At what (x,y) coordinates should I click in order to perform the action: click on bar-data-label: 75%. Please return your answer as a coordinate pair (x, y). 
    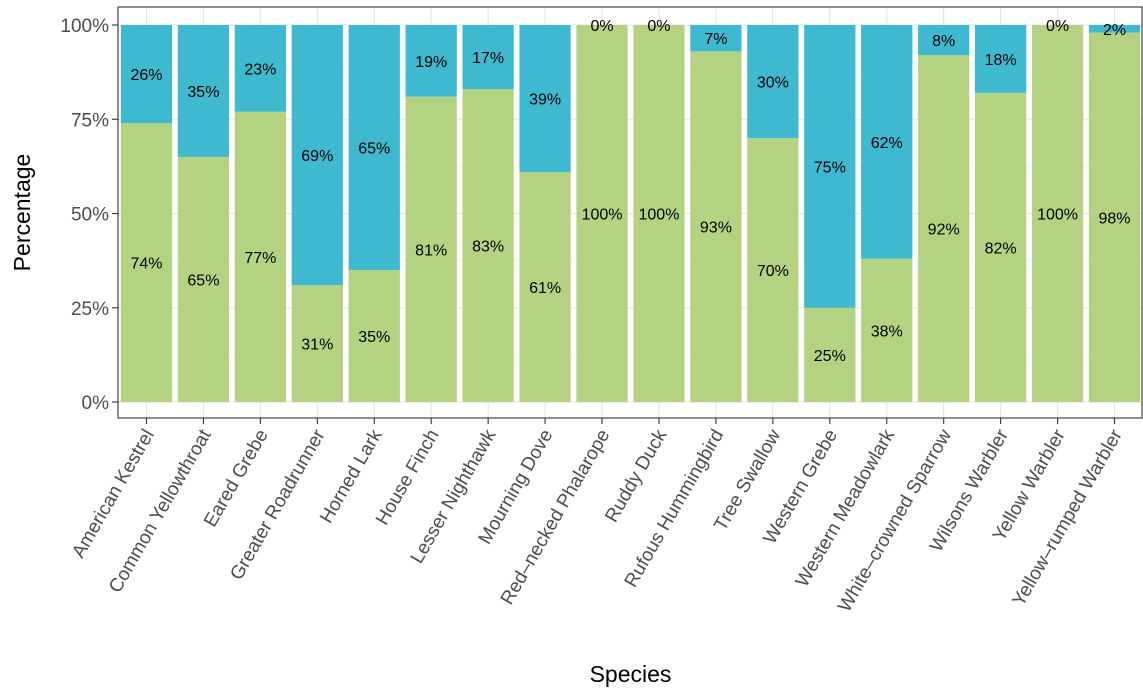
    Looking at the image, I should click on (830, 167).